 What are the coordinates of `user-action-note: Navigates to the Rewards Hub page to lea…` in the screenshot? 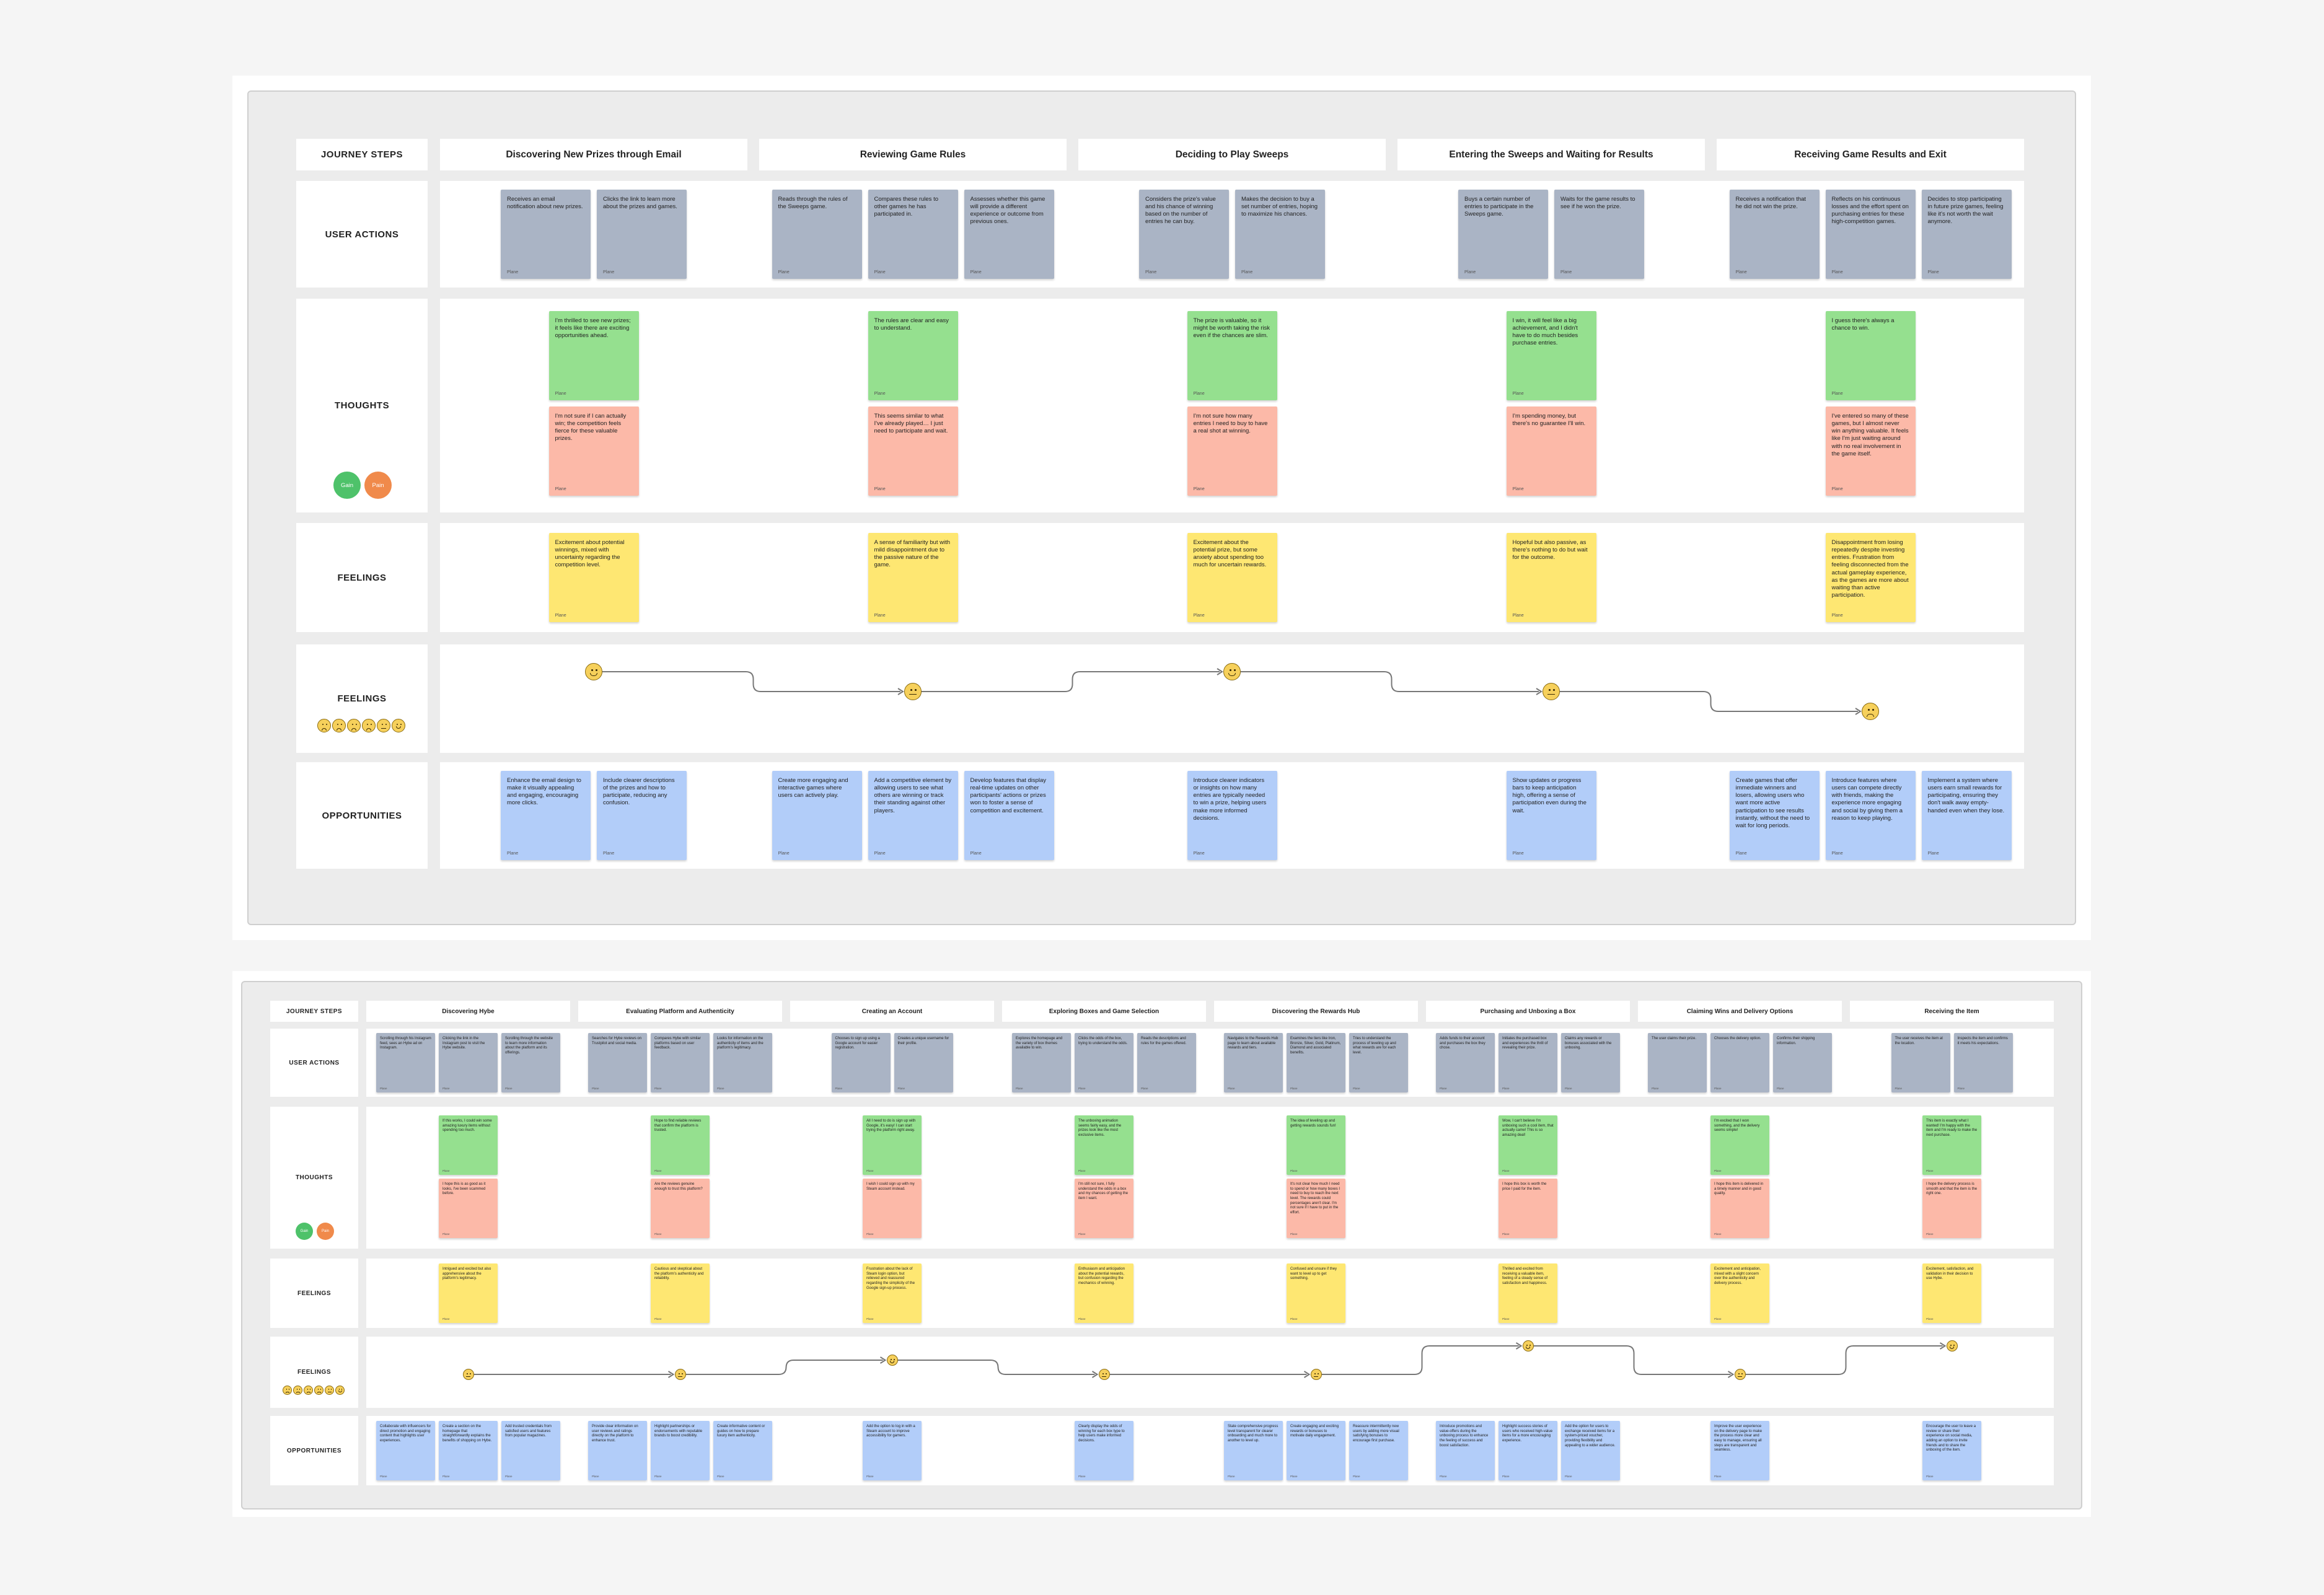 It's located at (1253, 1062).